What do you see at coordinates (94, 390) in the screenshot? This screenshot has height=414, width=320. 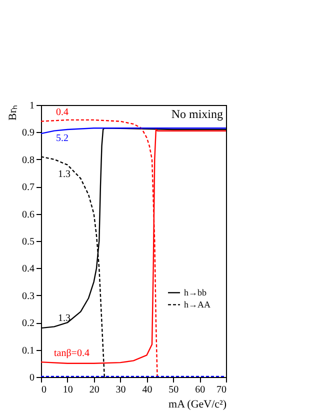 I see `x-tick-label: 20` at bounding box center [94, 390].